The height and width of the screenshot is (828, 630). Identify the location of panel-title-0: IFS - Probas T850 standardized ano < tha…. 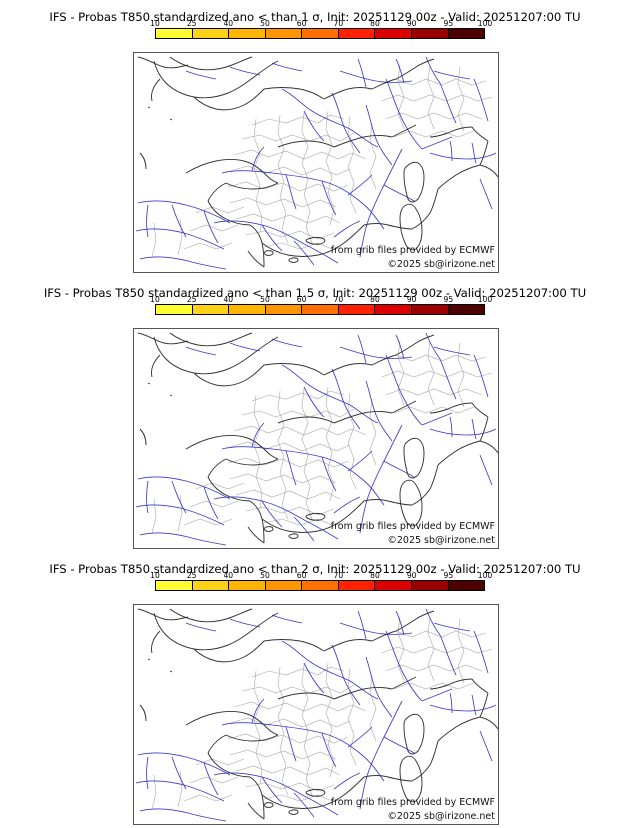
(315, 17).